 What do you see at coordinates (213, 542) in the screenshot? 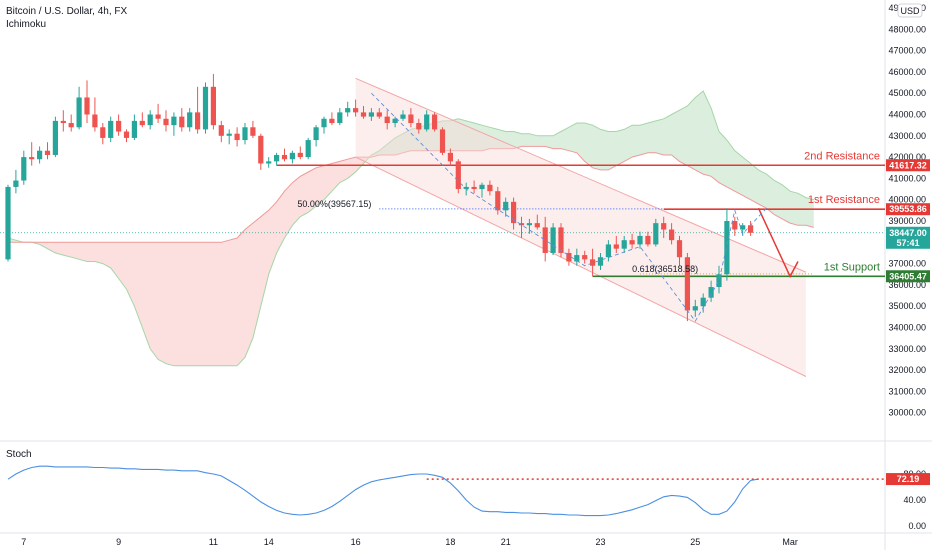
I see `time-tick-label: 11` at bounding box center [213, 542].